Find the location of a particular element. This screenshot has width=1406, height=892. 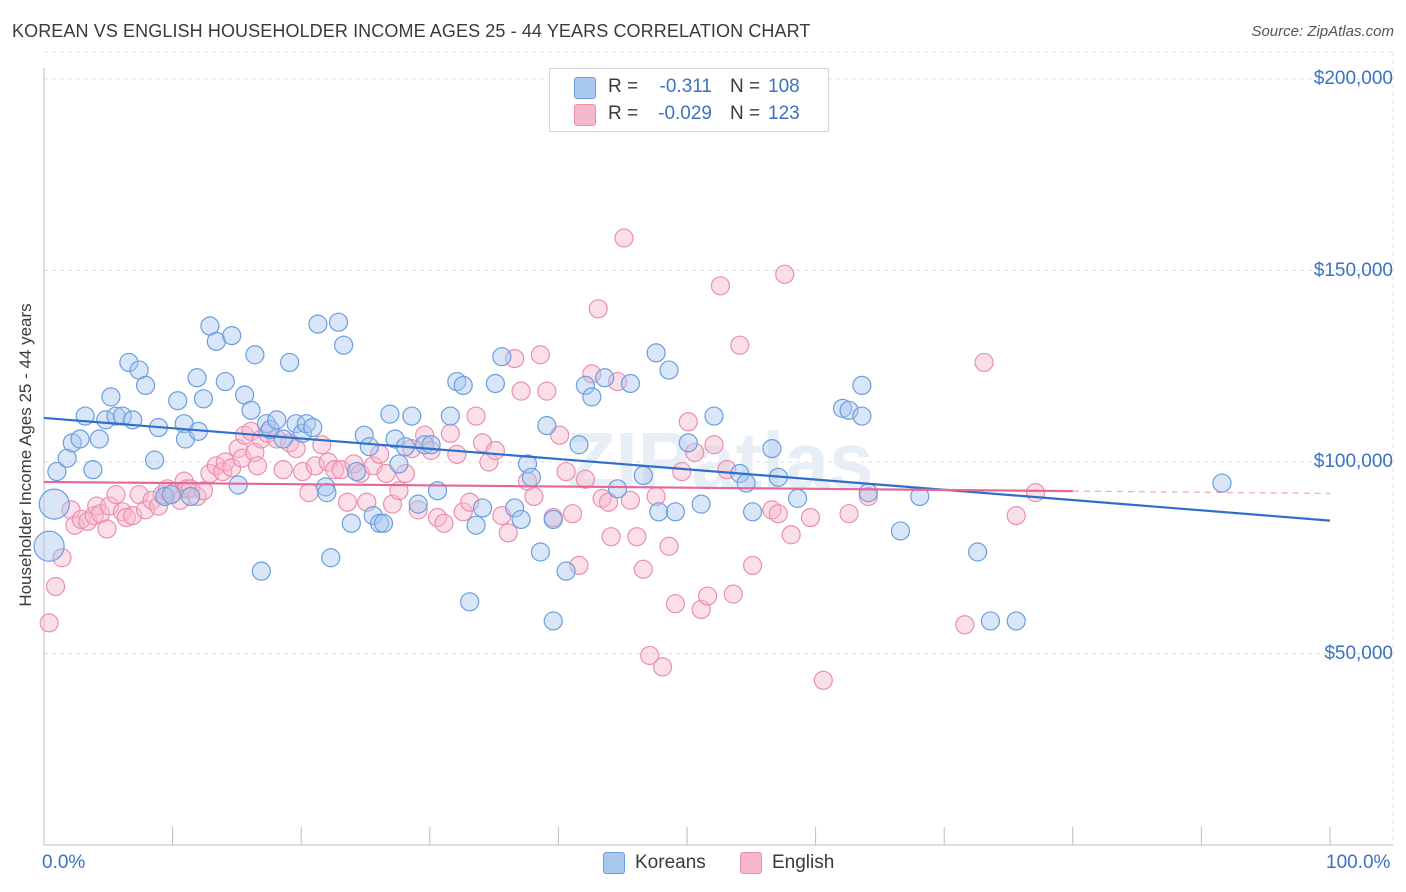

r-value: -0.311 is located at coordinates (685, 86).